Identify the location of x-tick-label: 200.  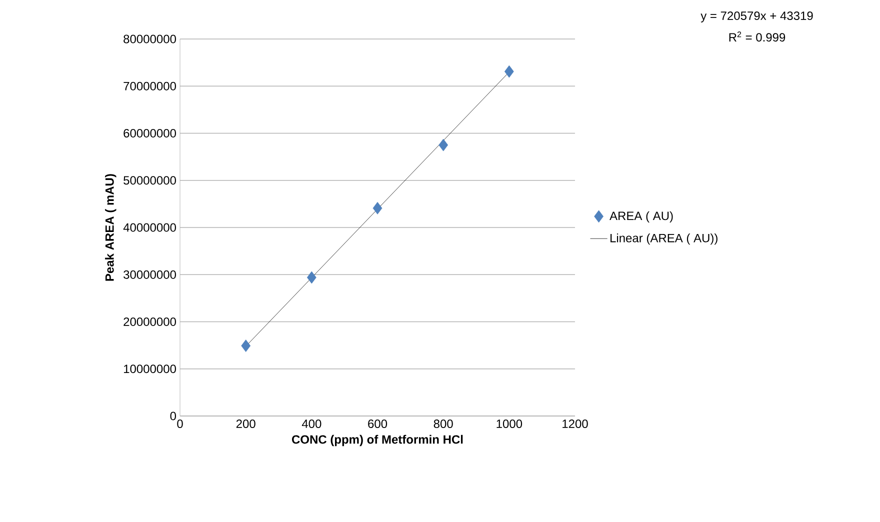
(246, 424).